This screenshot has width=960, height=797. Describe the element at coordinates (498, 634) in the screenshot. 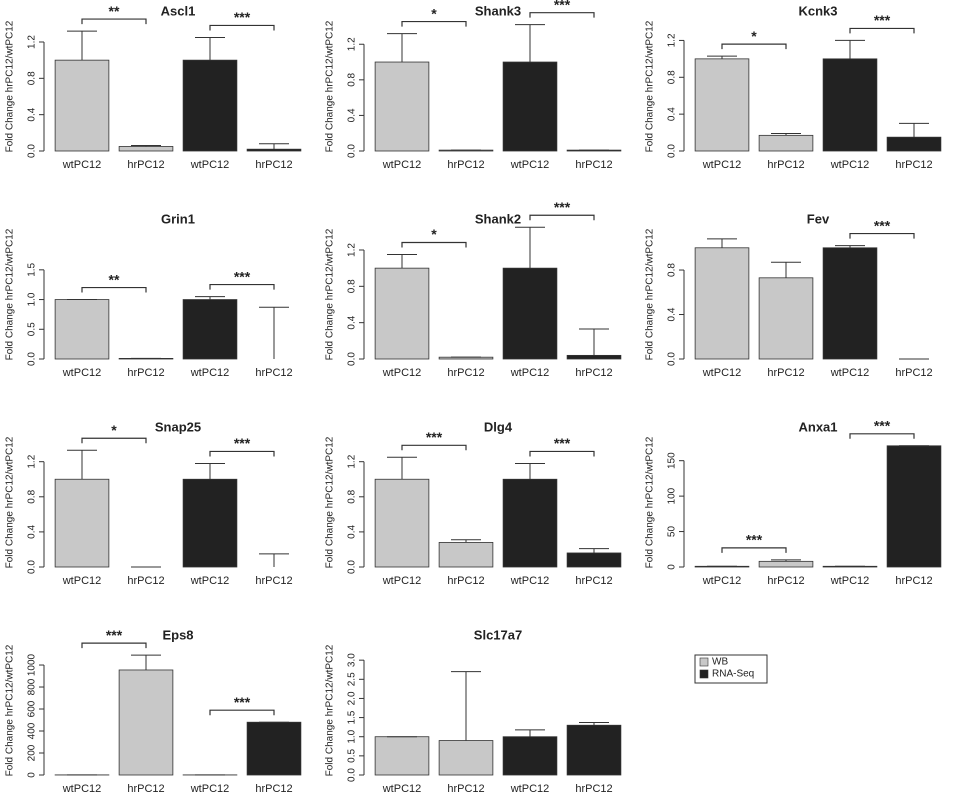

I see `panel-title: Slc17a7` at that location.